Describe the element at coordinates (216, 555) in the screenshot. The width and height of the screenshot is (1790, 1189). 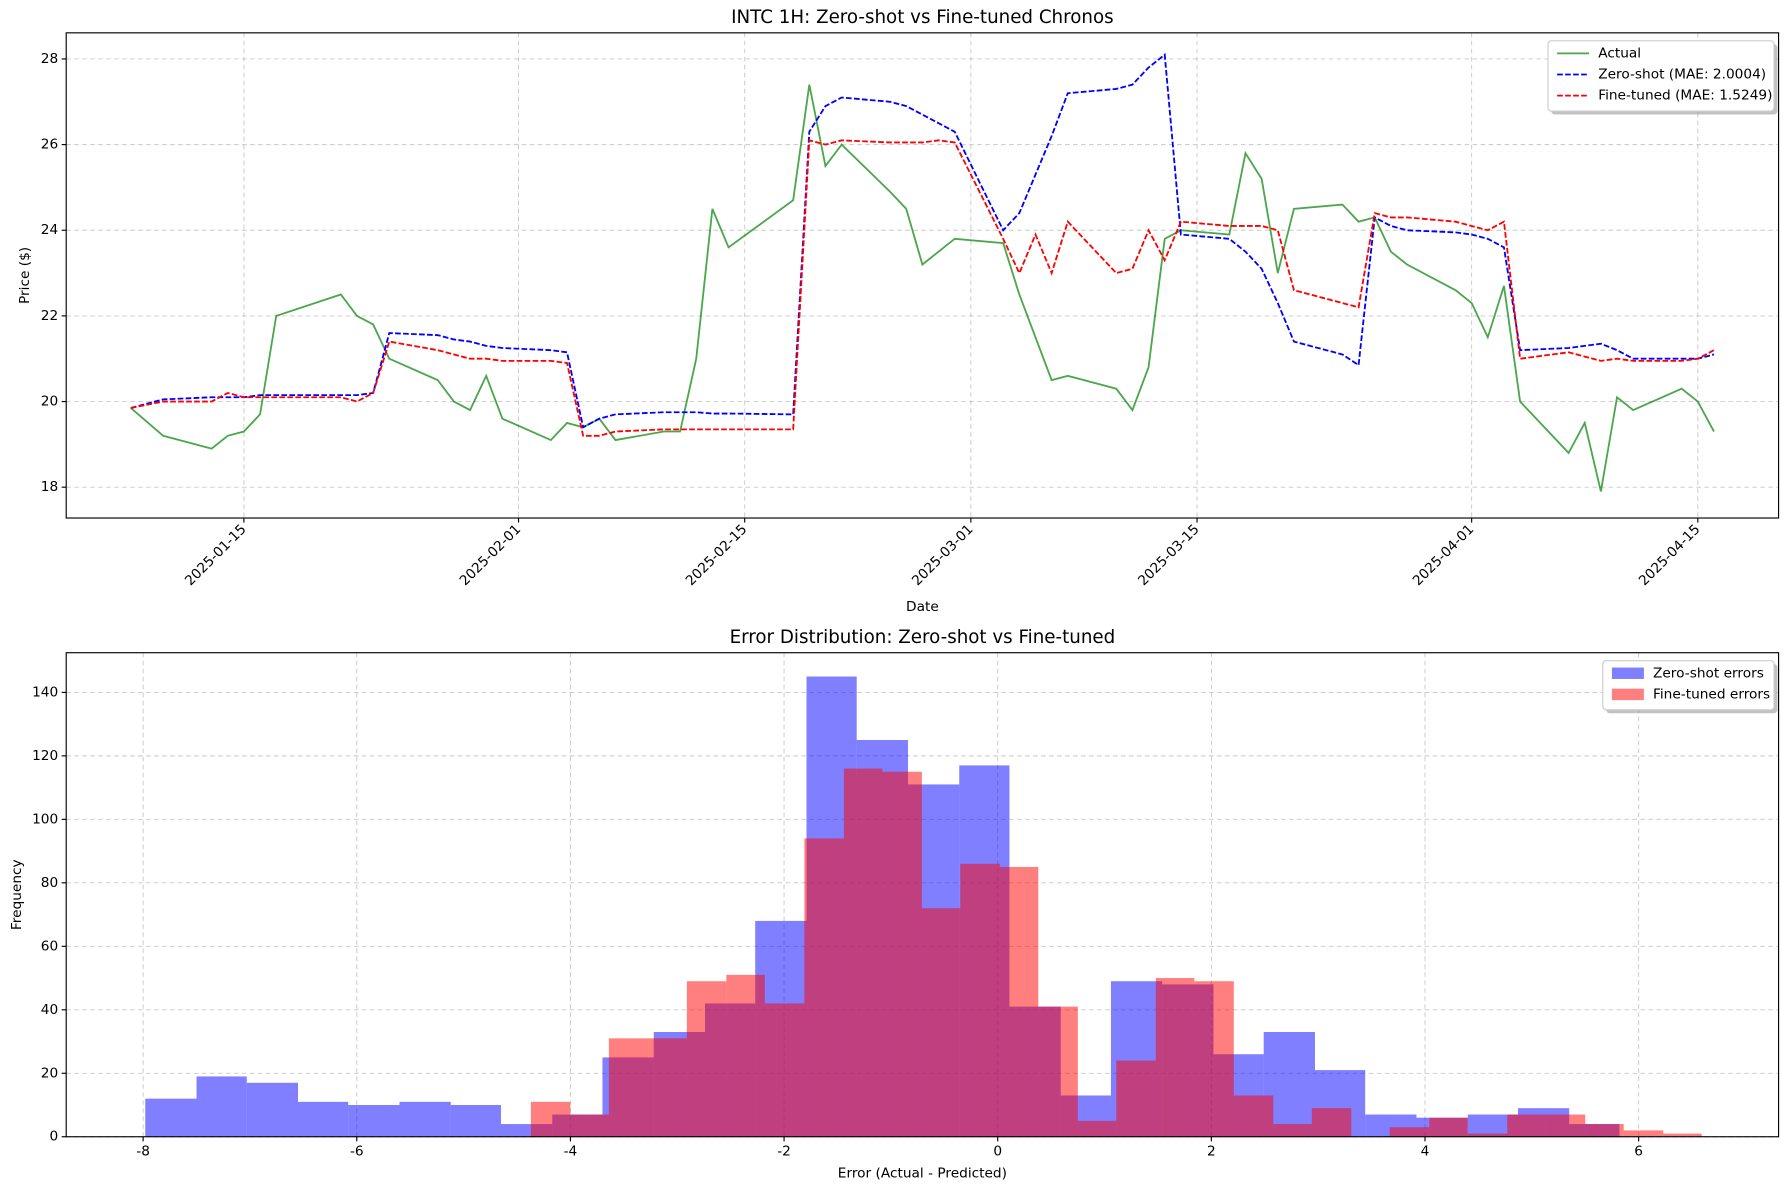
I see `x-tick-label: 2025-01-15` at that location.